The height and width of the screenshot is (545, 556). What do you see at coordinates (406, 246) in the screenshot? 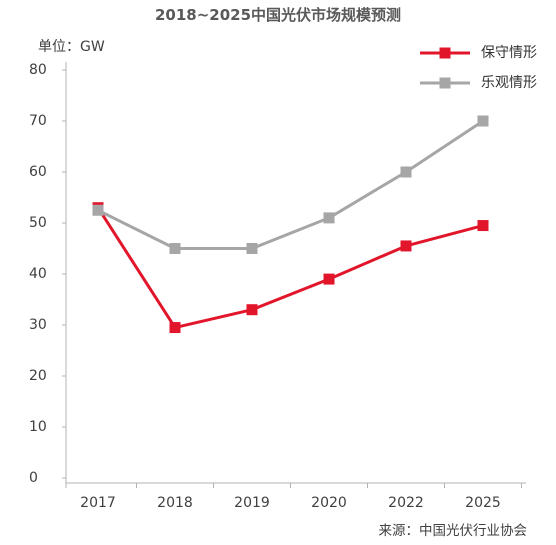
I see `series-1-point-2022` at bounding box center [406, 246].